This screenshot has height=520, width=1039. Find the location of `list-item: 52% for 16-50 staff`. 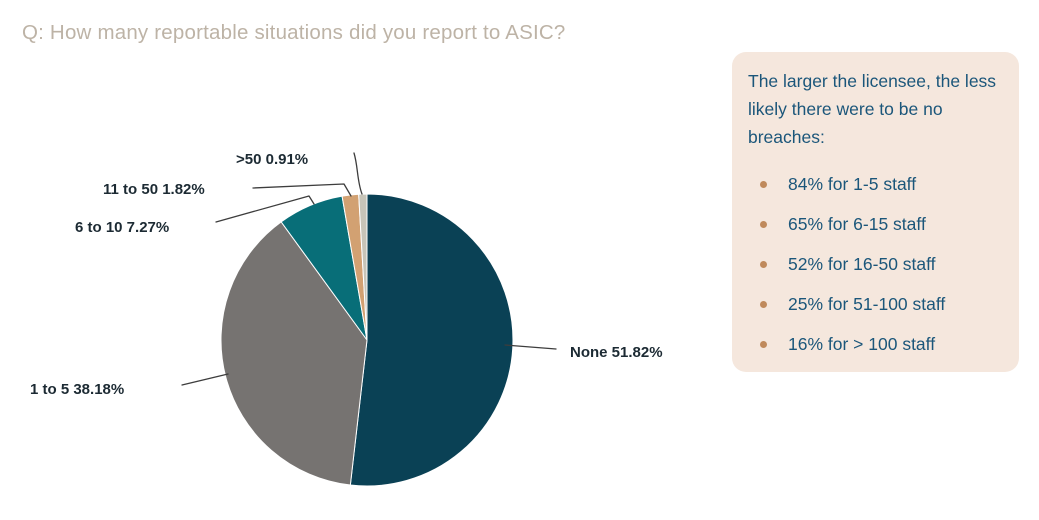

list-item: 52% for 16-50 staff is located at coordinates (875, 264).